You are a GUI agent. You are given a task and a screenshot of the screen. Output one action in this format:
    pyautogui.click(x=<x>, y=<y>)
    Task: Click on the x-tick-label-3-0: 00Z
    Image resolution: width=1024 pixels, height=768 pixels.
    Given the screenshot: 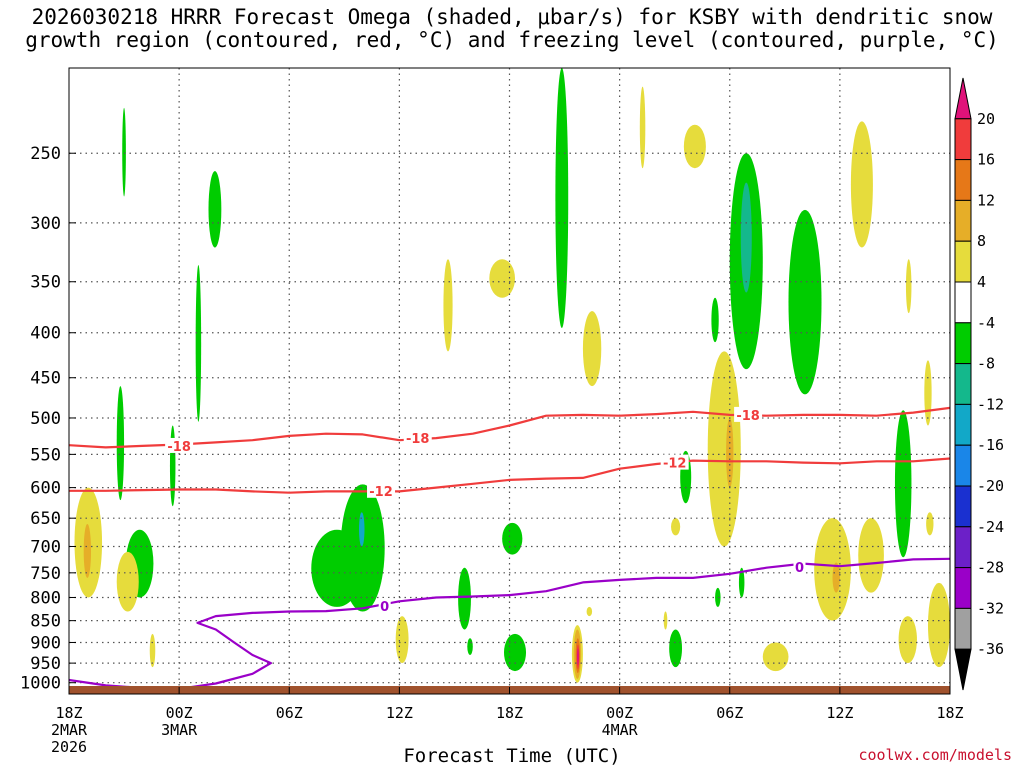 What is the action you would take?
    pyautogui.click(x=179, y=713)
    